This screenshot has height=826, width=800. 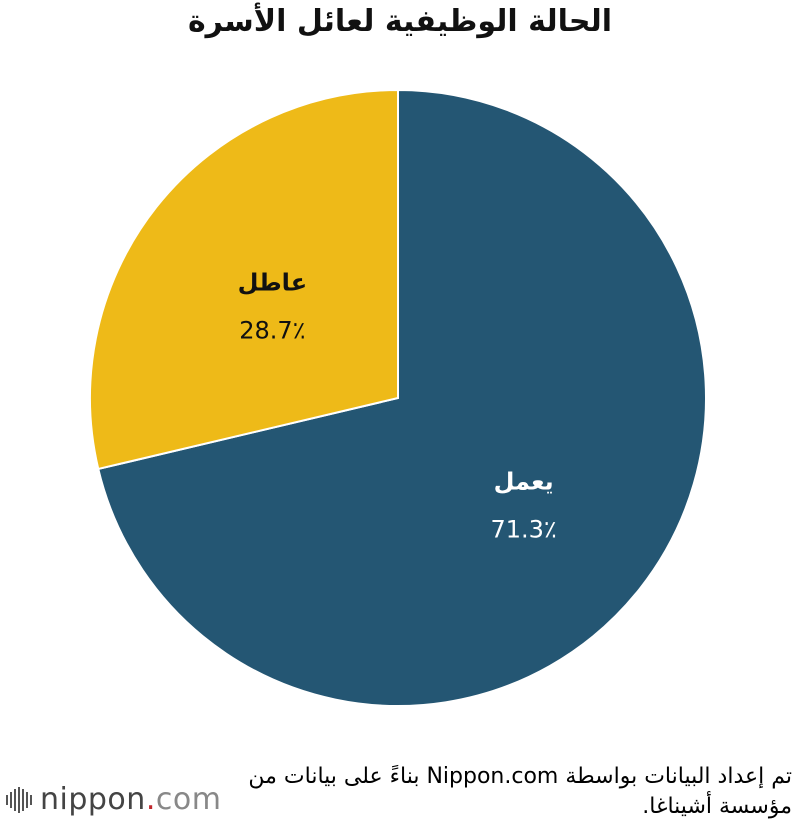 I want to click on logo-wordmark: nippon.com, so click(x=131, y=799).